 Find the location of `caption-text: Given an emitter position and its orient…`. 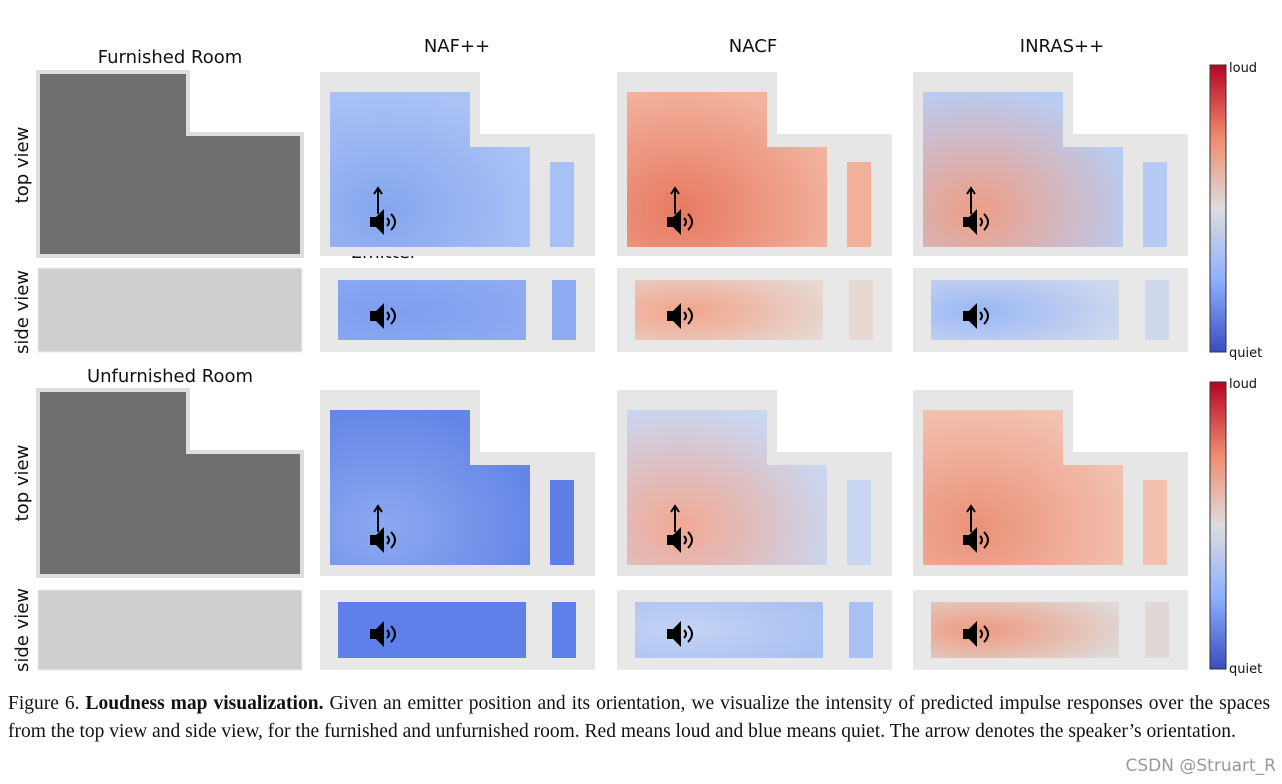

caption-text: Given an emitter position and its orient… is located at coordinates (639, 717).